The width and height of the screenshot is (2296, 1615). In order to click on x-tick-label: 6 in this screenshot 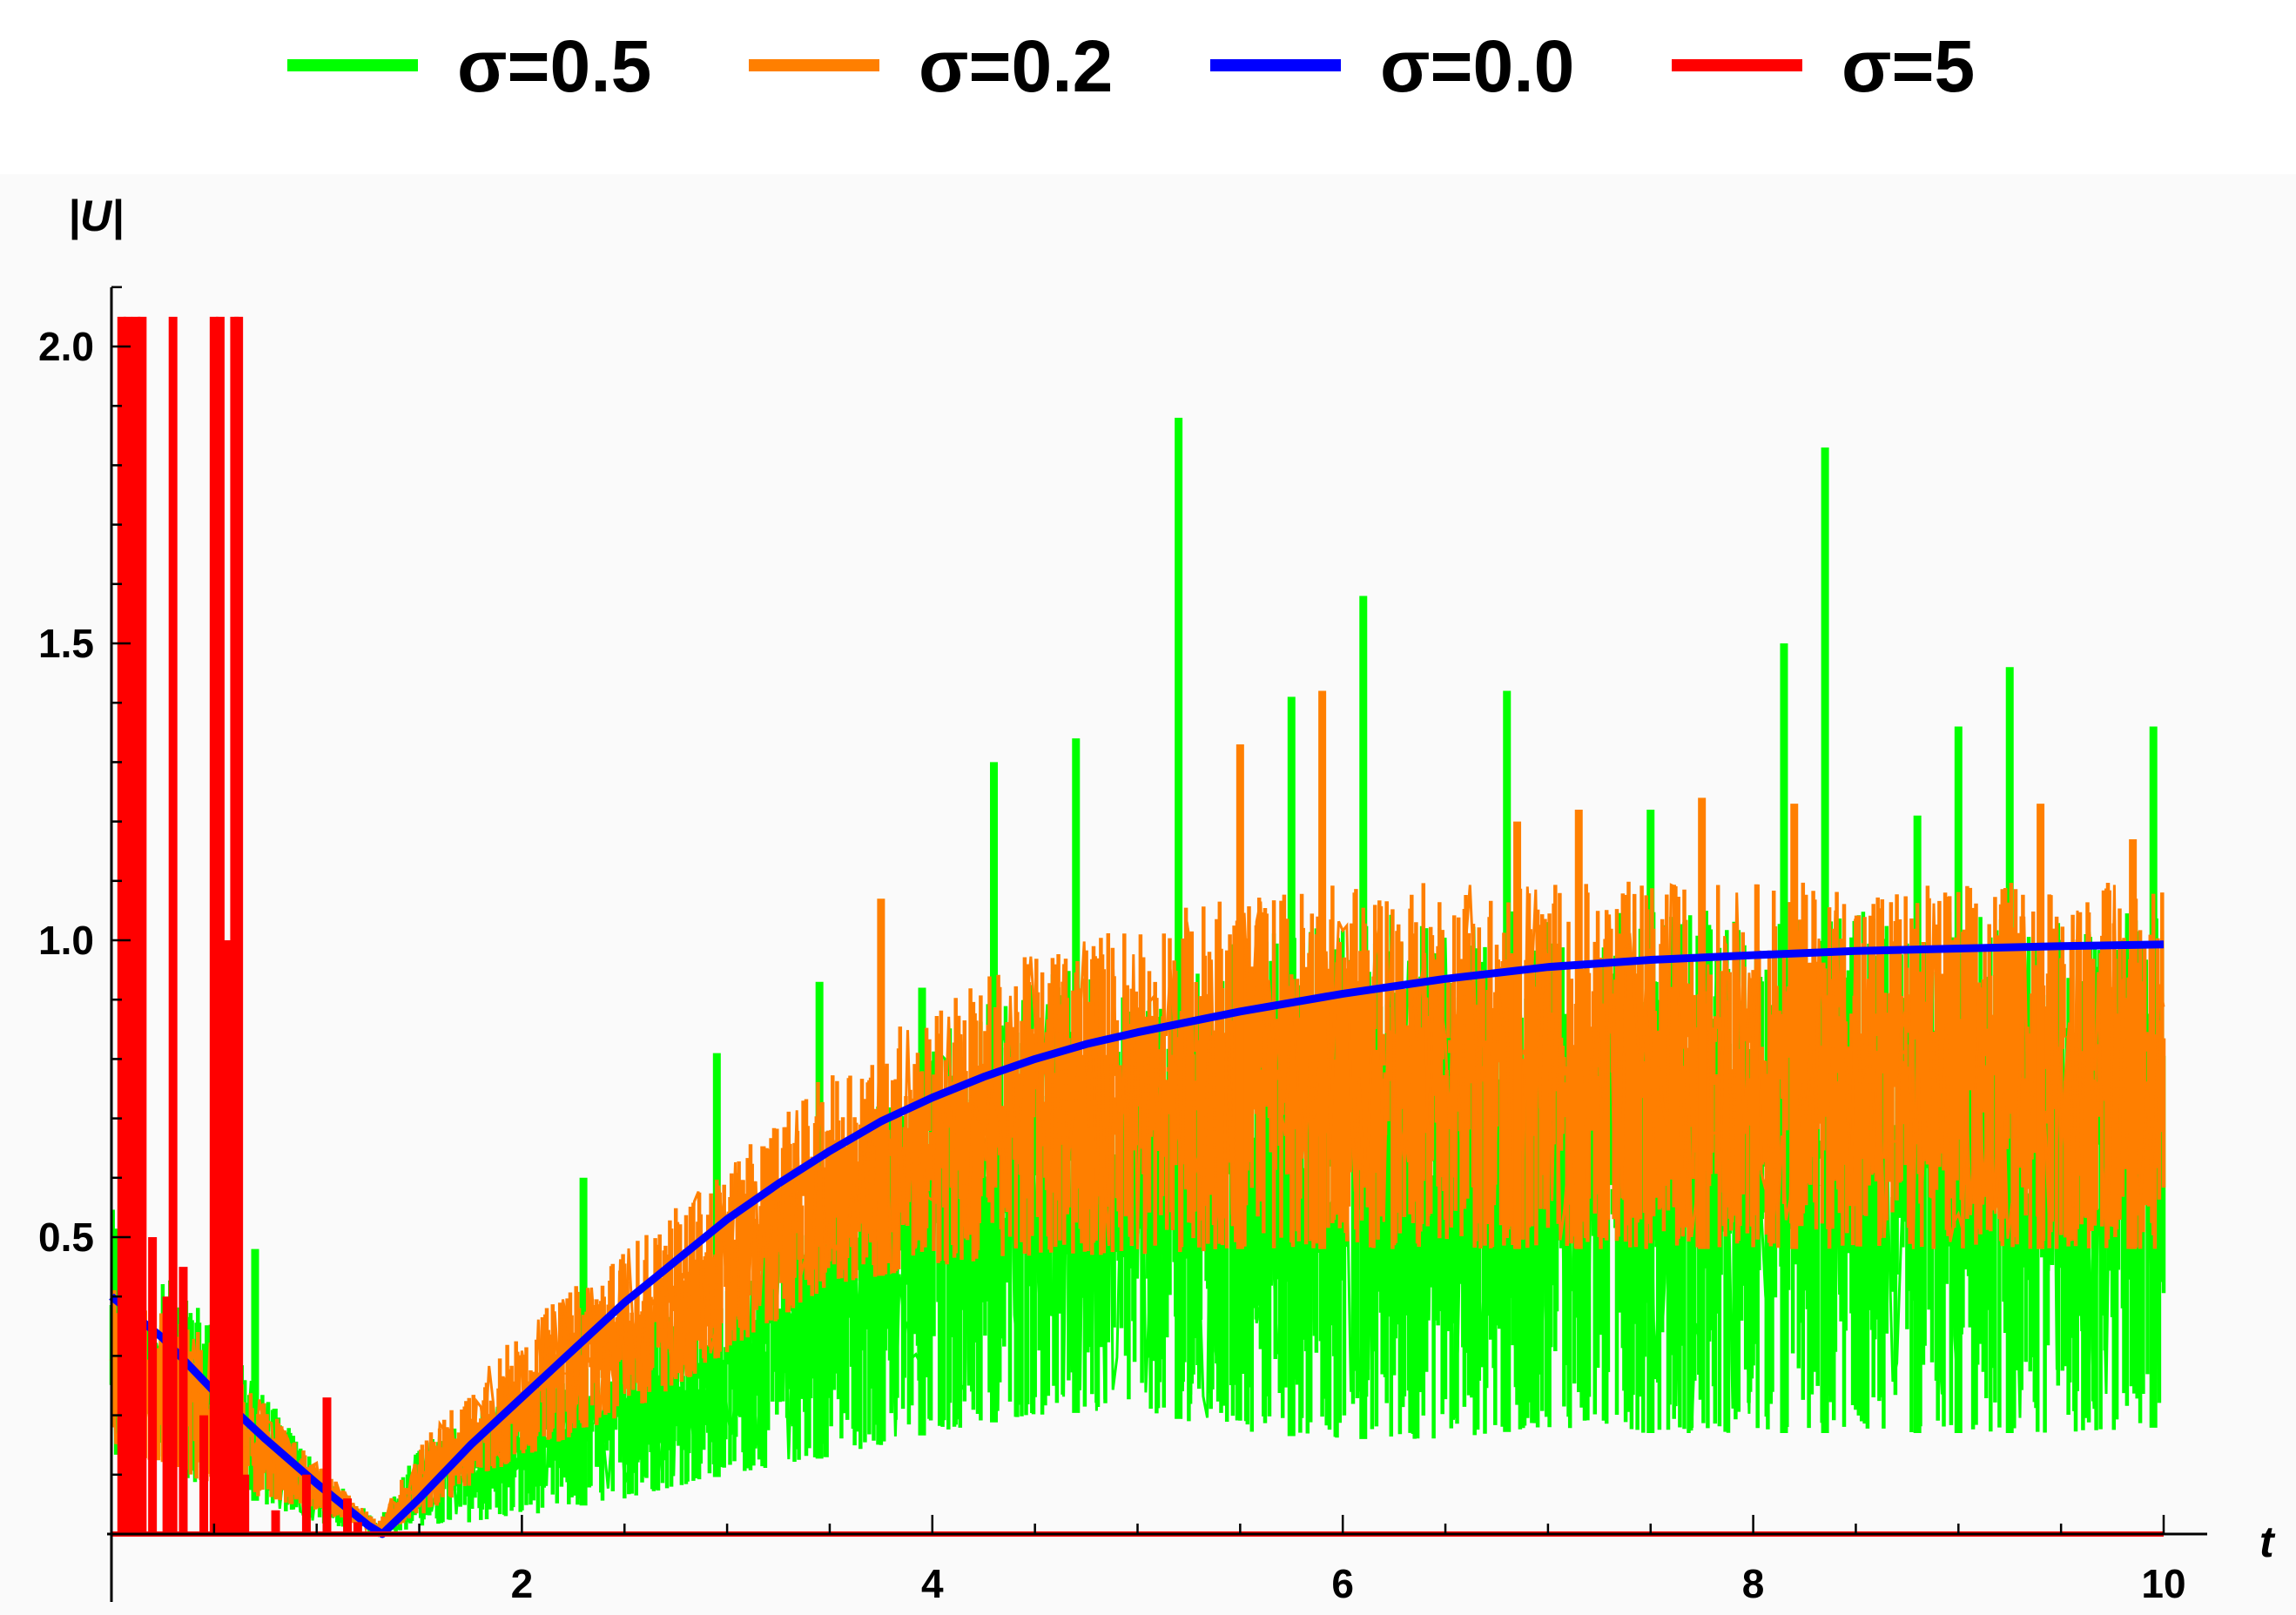, I will do `click(1343, 1583)`.